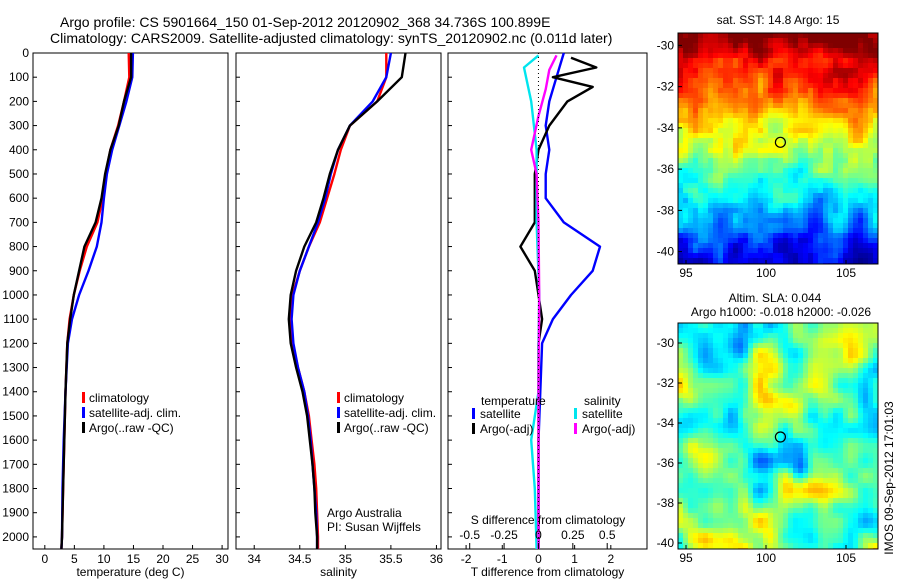 This screenshot has width=900, height=580. Describe the element at coordinates (15, 368) in the screenshot. I see `depth-tick-label: 1300` at that location.